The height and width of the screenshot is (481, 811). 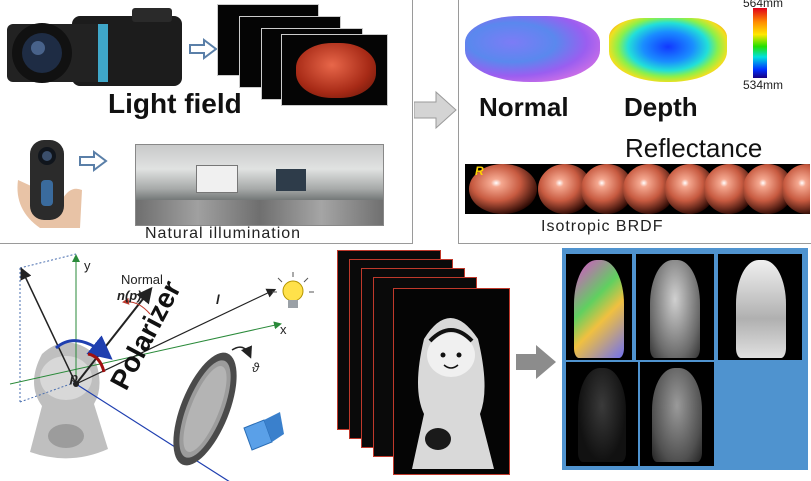 What do you see at coordinates (94, 47) in the screenshot?
I see `light-field-camera-image` at bounding box center [94, 47].